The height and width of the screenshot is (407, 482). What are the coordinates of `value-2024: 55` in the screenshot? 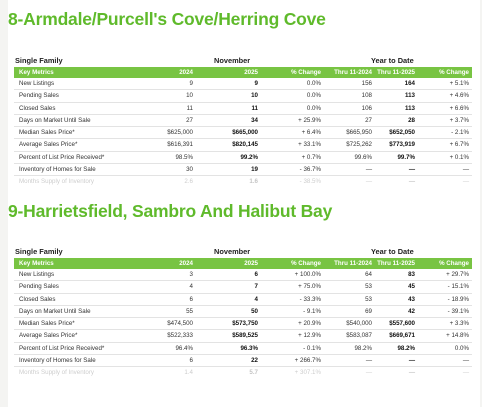 It's located at (189, 311).